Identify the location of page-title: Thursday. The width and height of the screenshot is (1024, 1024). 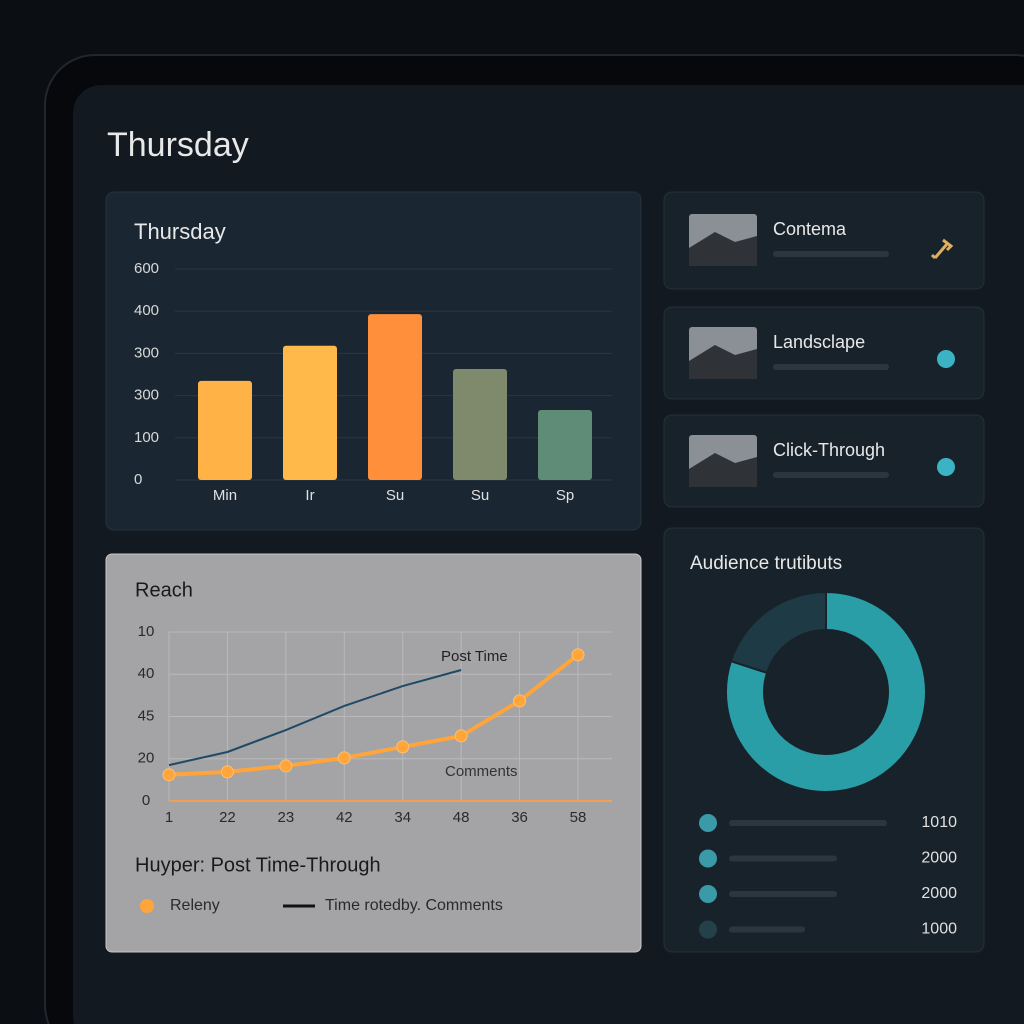
(178, 145).